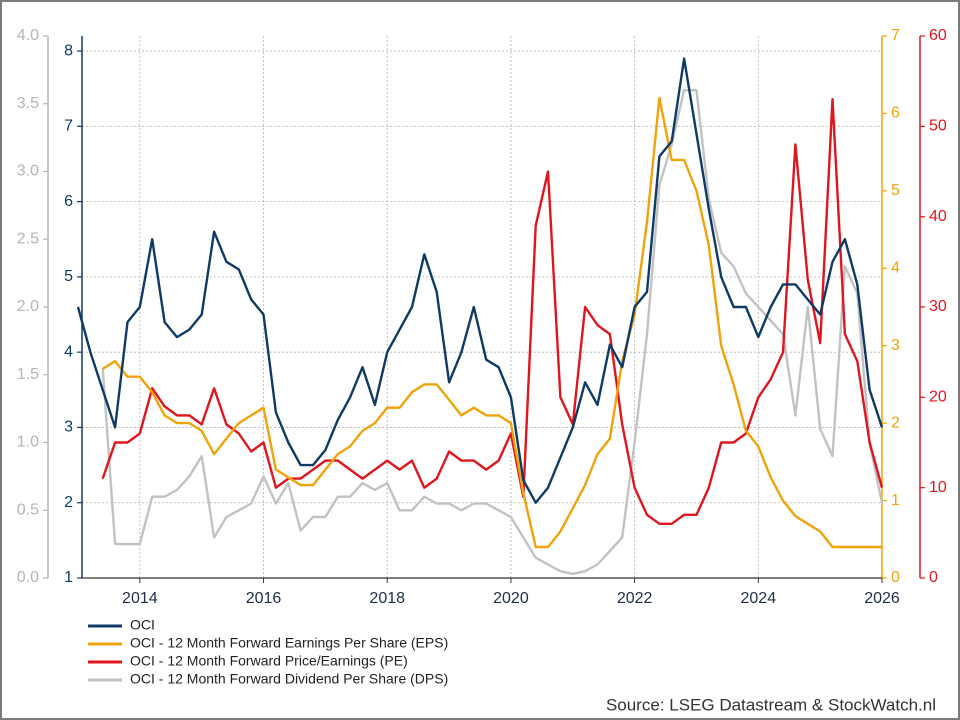 Image resolution: width=960 pixels, height=720 pixels. Describe the element at coordinates (938, 35) in the screenshot. I see `y-tick-label: 60` at that location.